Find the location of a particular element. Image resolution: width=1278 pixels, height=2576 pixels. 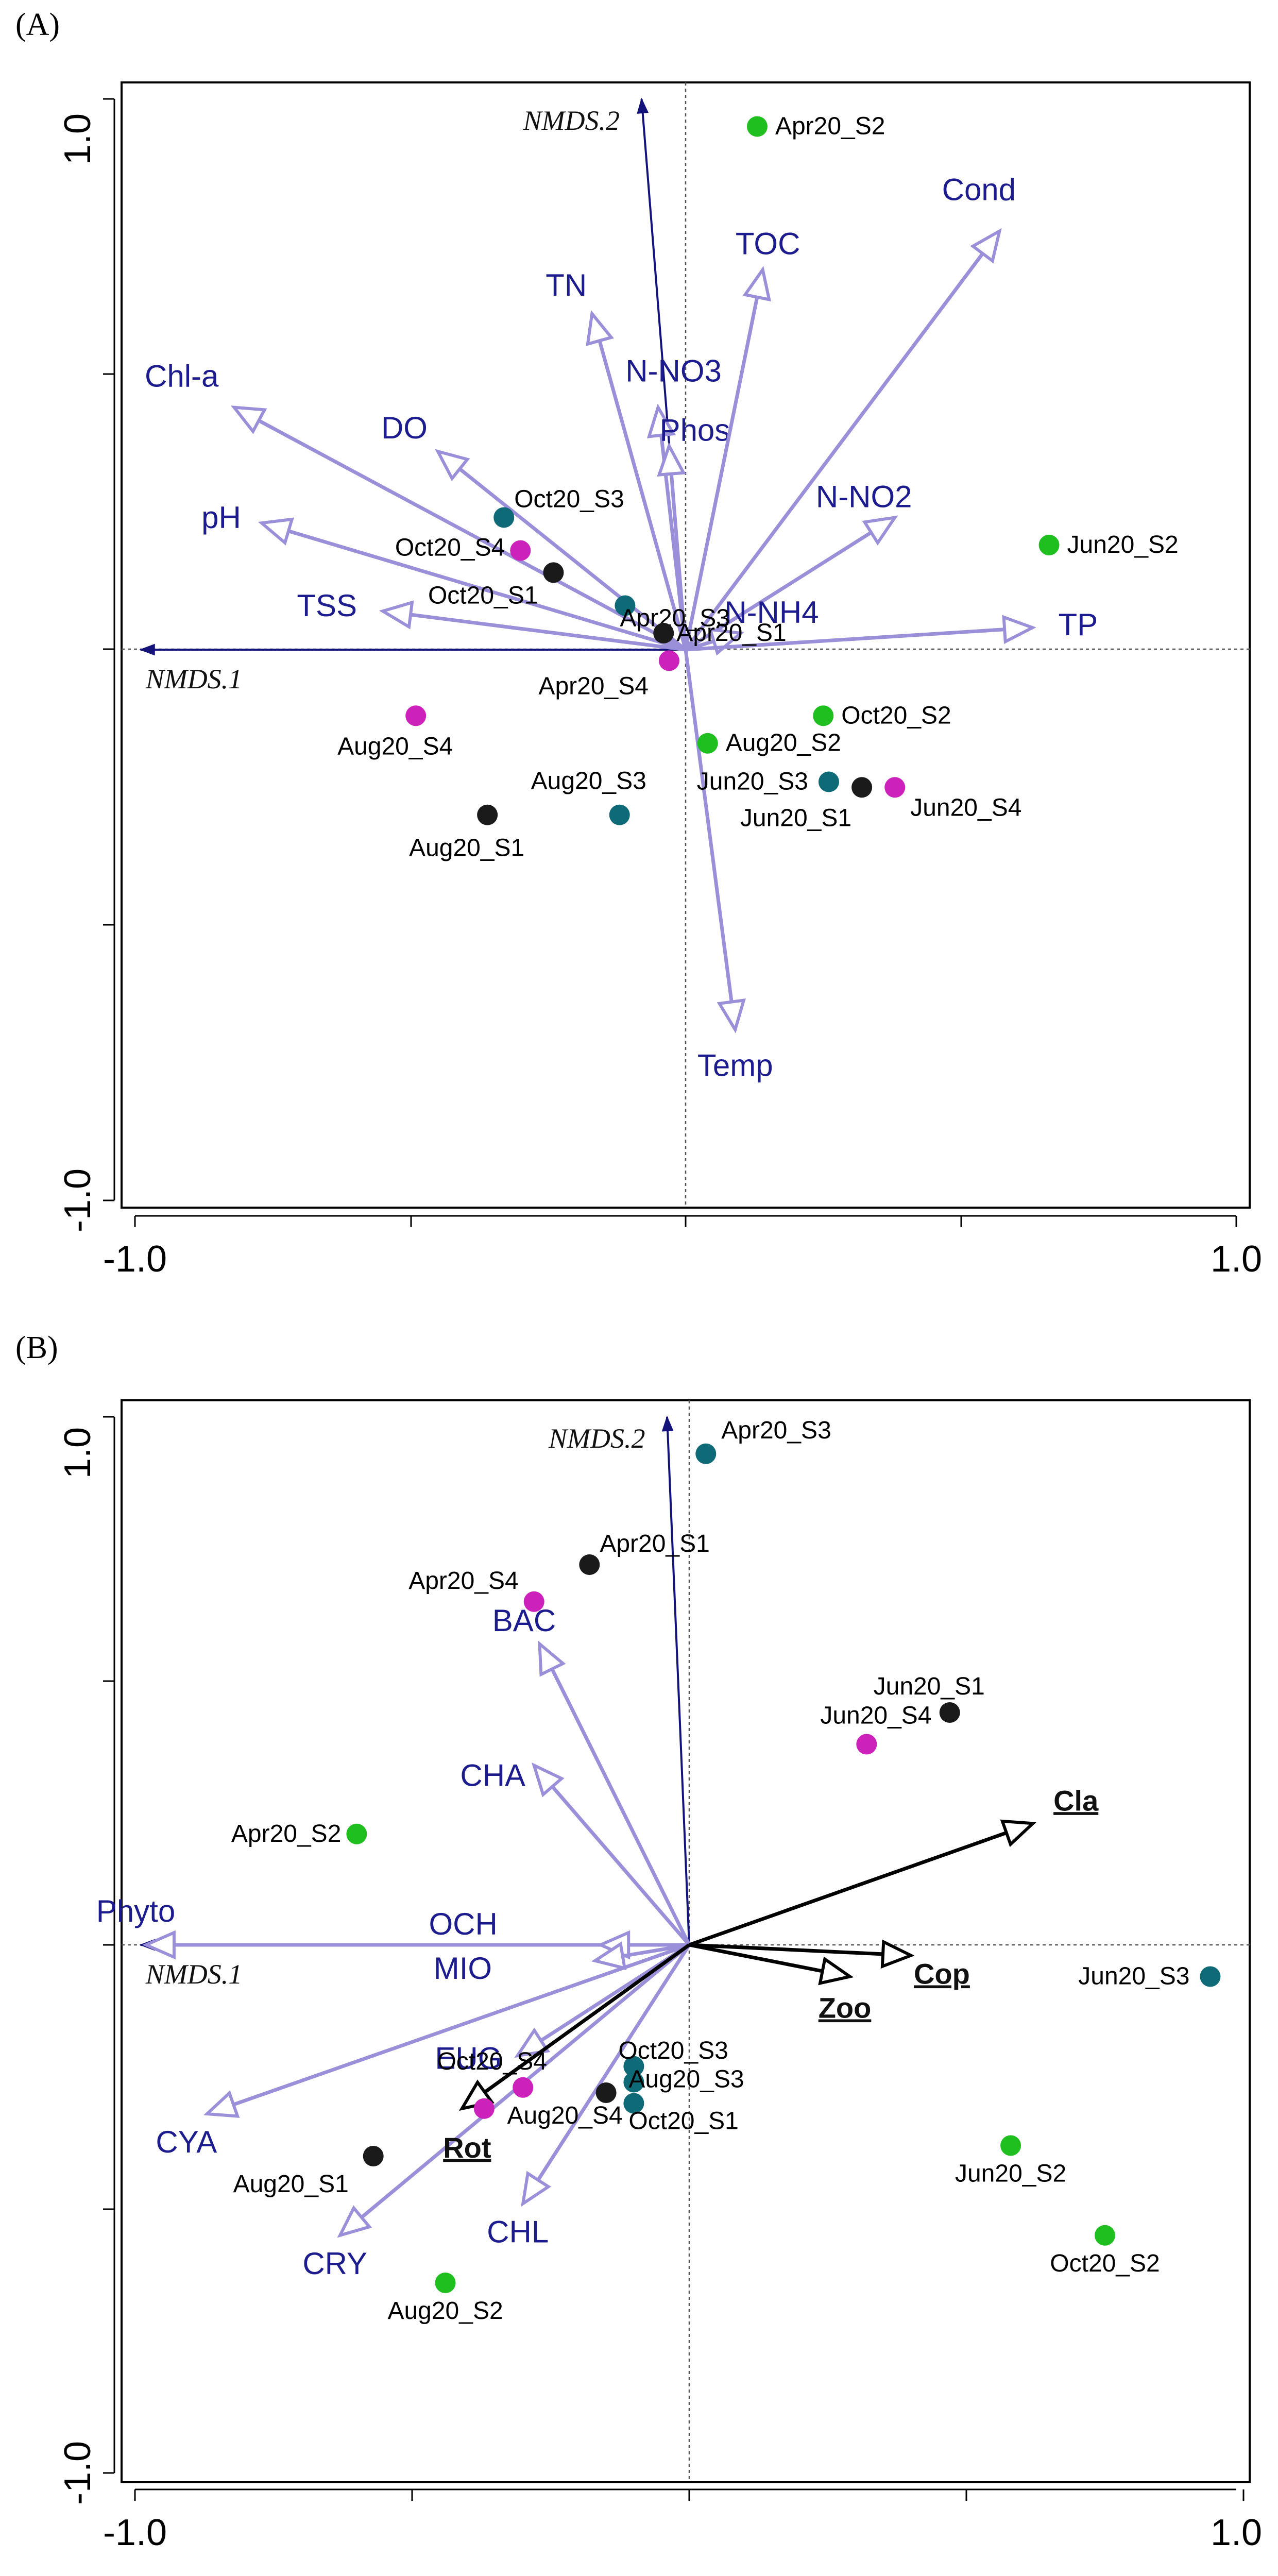

panel-a-vector-label-toc: TOC is located at coordinates (768, 244).